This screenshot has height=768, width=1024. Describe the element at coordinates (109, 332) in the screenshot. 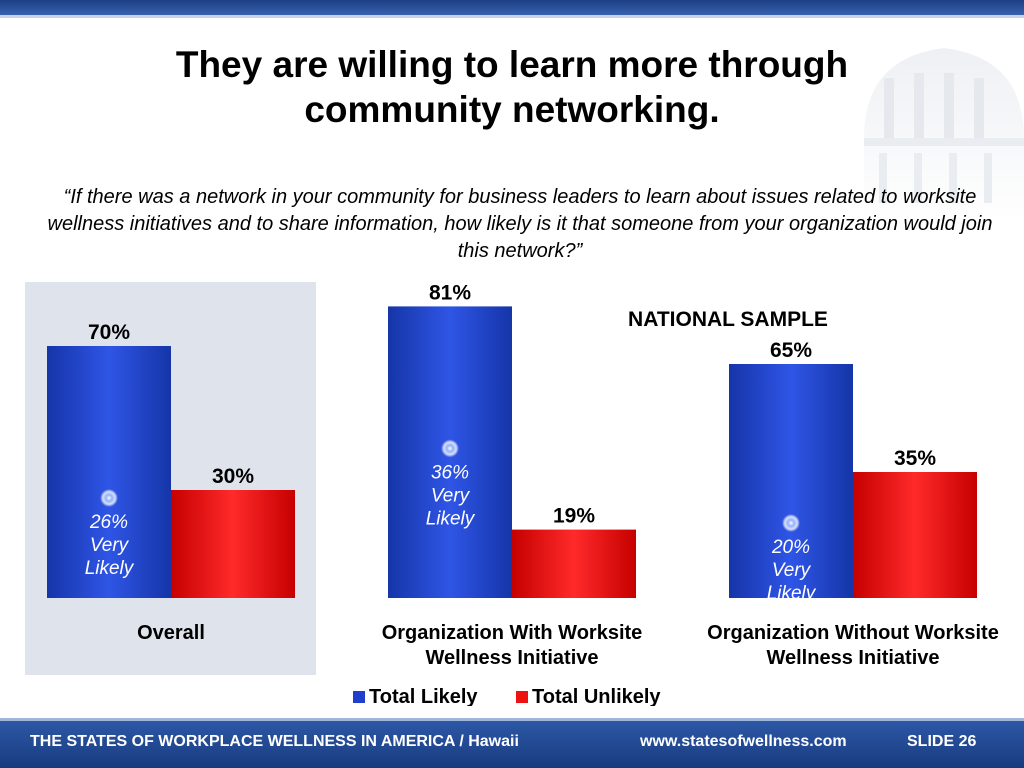

I see `bar-value-label: 70%` at that location.